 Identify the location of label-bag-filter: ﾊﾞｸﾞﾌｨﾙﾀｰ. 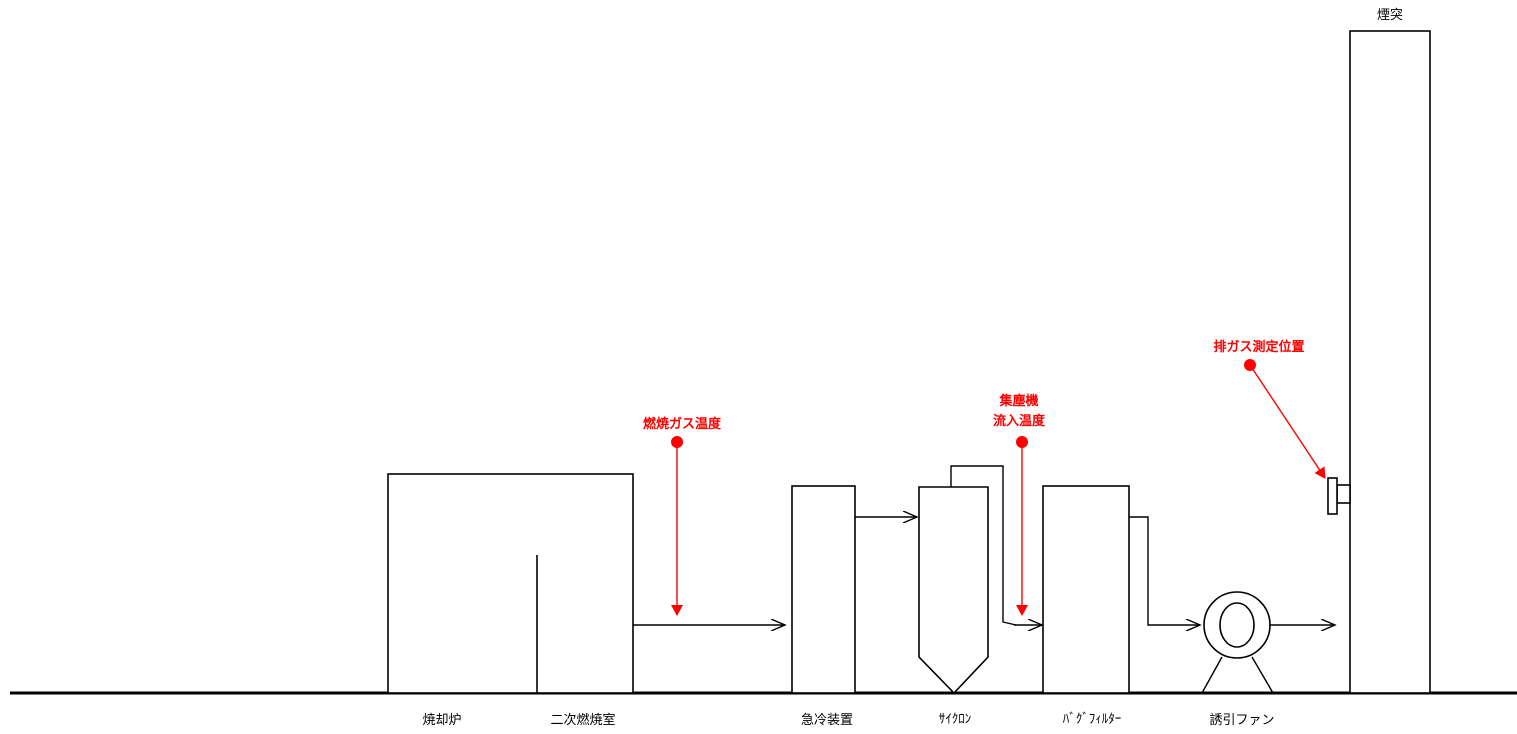
(1092, 719).